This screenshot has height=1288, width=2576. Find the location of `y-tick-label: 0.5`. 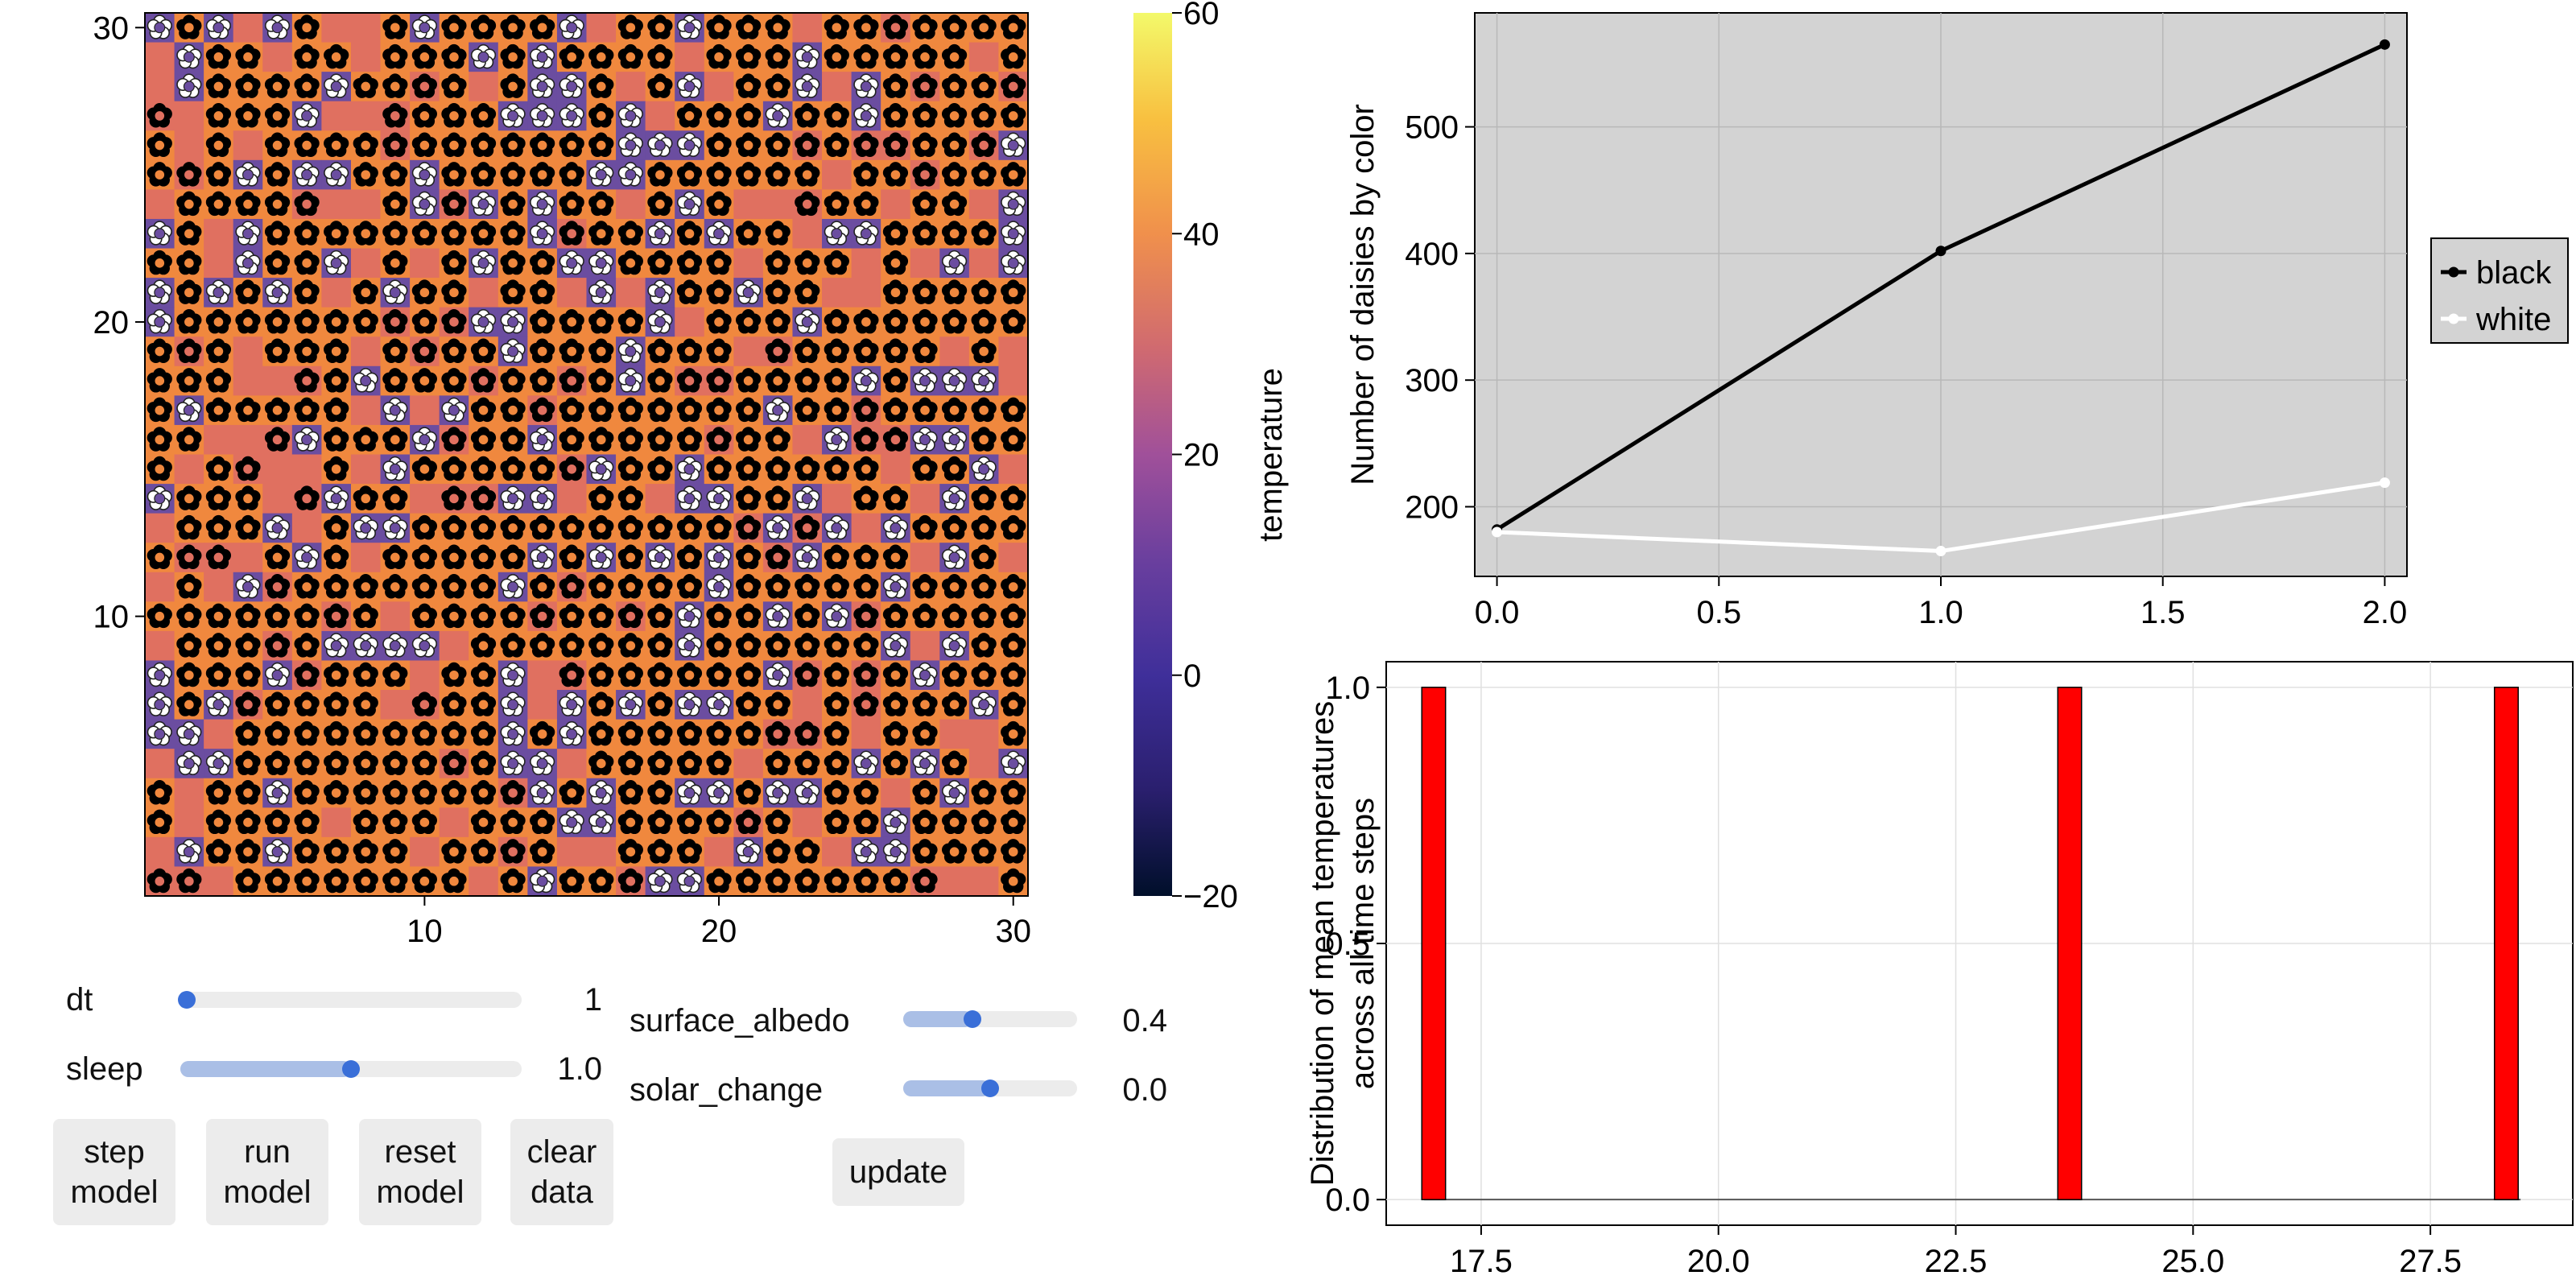

y-tick-label: 0.5 is located at coordinates (1347, 944).